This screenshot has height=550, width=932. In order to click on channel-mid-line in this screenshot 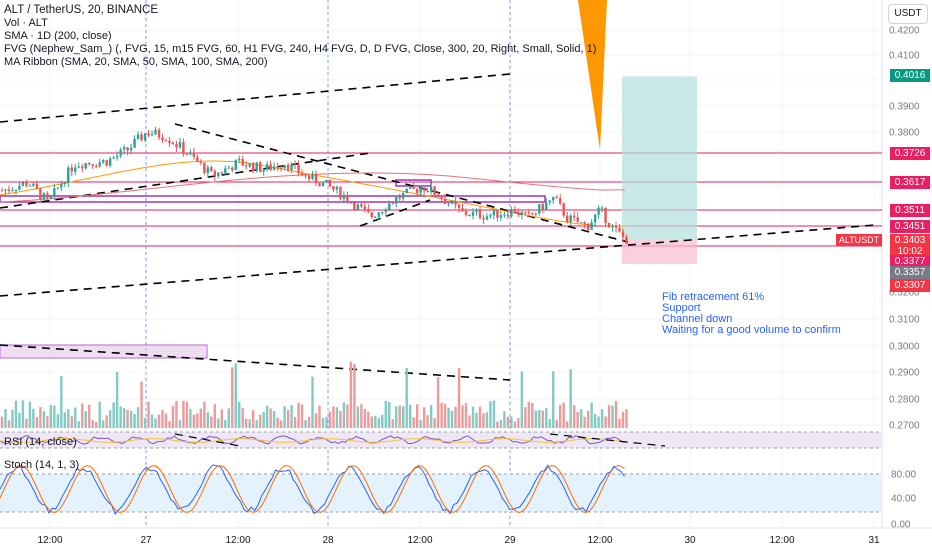, I will do `click(185, 180)`.